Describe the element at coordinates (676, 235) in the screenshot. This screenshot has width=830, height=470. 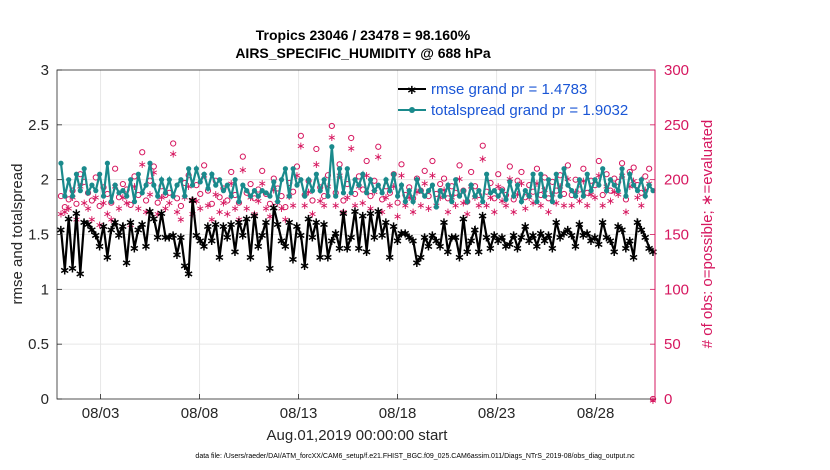
I see `y2-tick-label: 150` at that location.